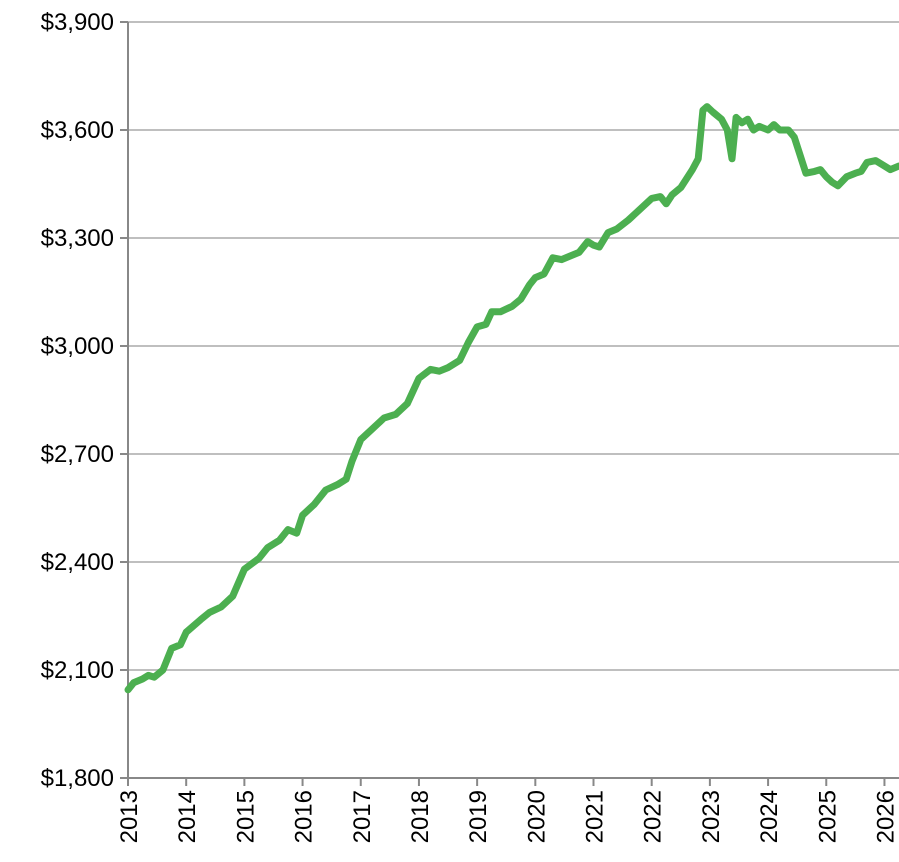  What do you see at coordinates (187, 816) in the screenshot?
I see `x-tick-label: 2014` at bounding box center [187, 816].